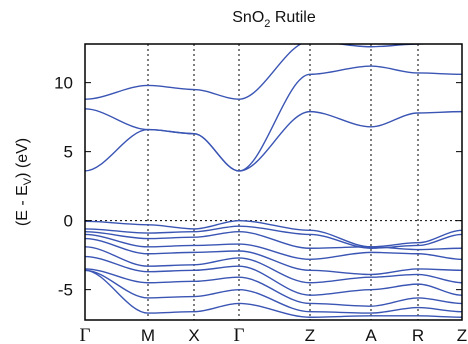 The height and width of the screenshot is (344, 468). Describe the element at coordinates (274, 19) in the screenshot. I see `chart-title: SnO2 Rutile` at that location.